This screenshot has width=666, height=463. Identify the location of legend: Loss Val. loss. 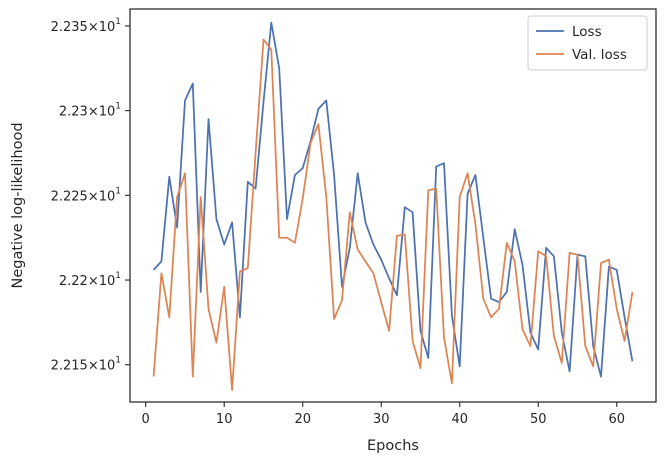
(587, 43).